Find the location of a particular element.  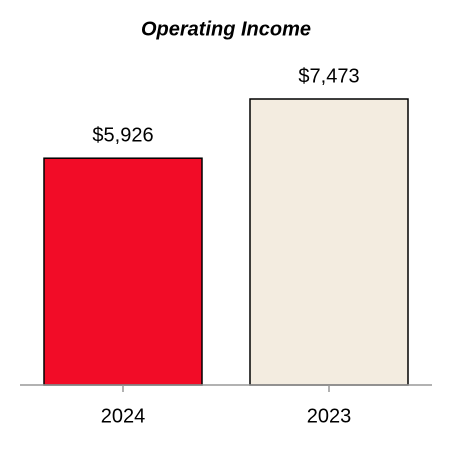

value-label: $7,473 is located at coordinates (328, 76).